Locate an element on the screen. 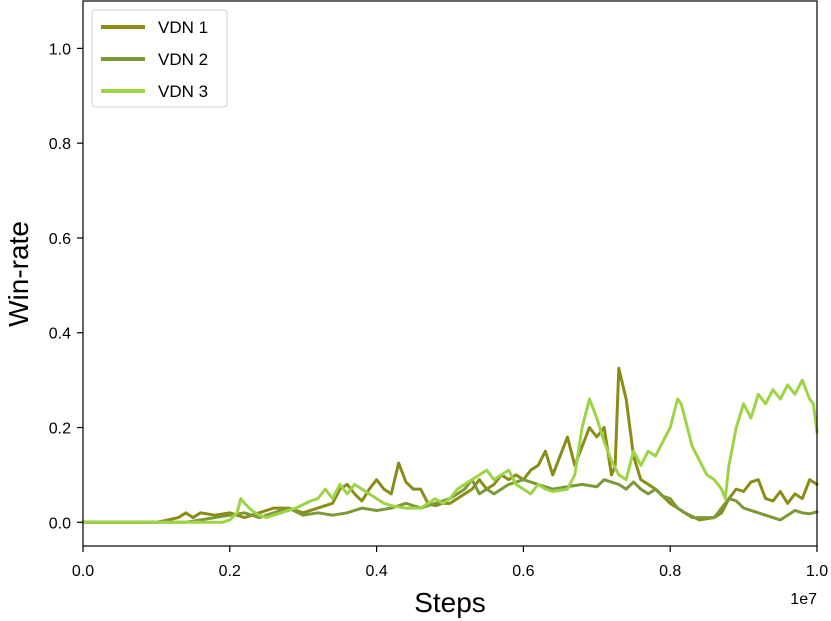  legend-label-3: VDN 3 is located at coordinates (183, 91).